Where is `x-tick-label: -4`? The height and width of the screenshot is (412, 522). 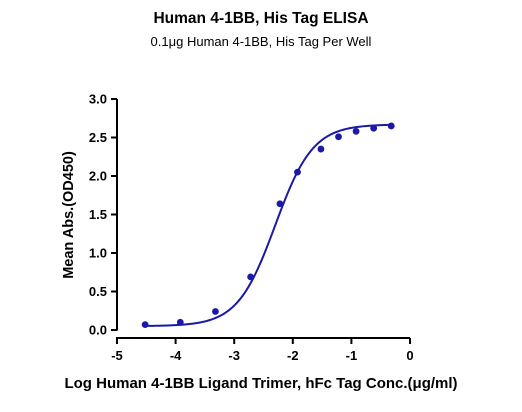 x-tick-label: -4 is located at coordinates (176, 355).